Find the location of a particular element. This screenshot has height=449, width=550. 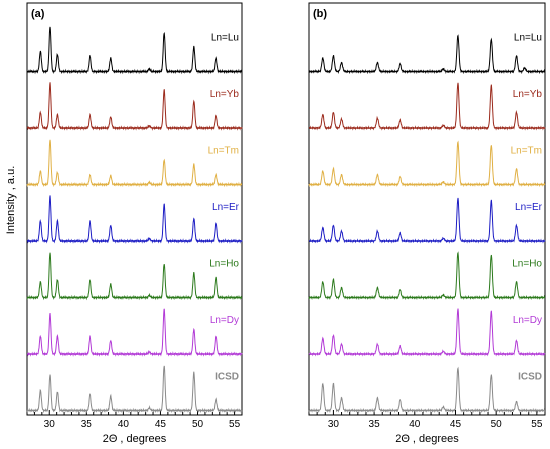

panel-label: (a) is located at coordinates (38, 14).